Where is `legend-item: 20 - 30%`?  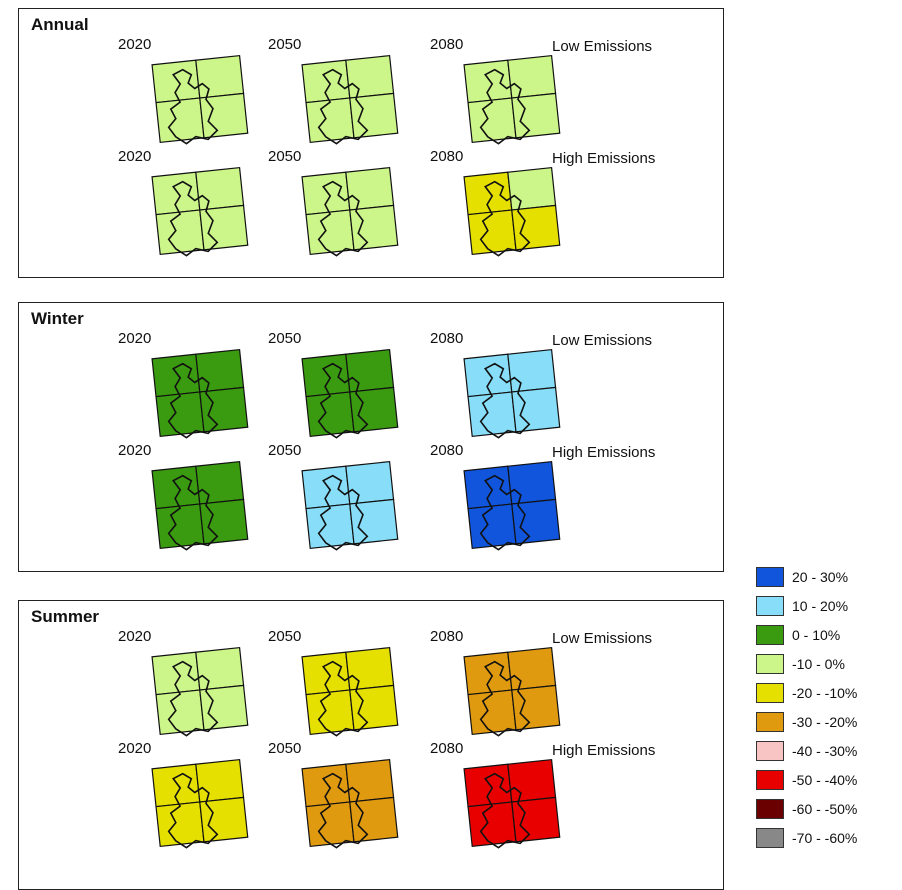 legend-item: 20 - 30% is located at coordinates (829, 578).